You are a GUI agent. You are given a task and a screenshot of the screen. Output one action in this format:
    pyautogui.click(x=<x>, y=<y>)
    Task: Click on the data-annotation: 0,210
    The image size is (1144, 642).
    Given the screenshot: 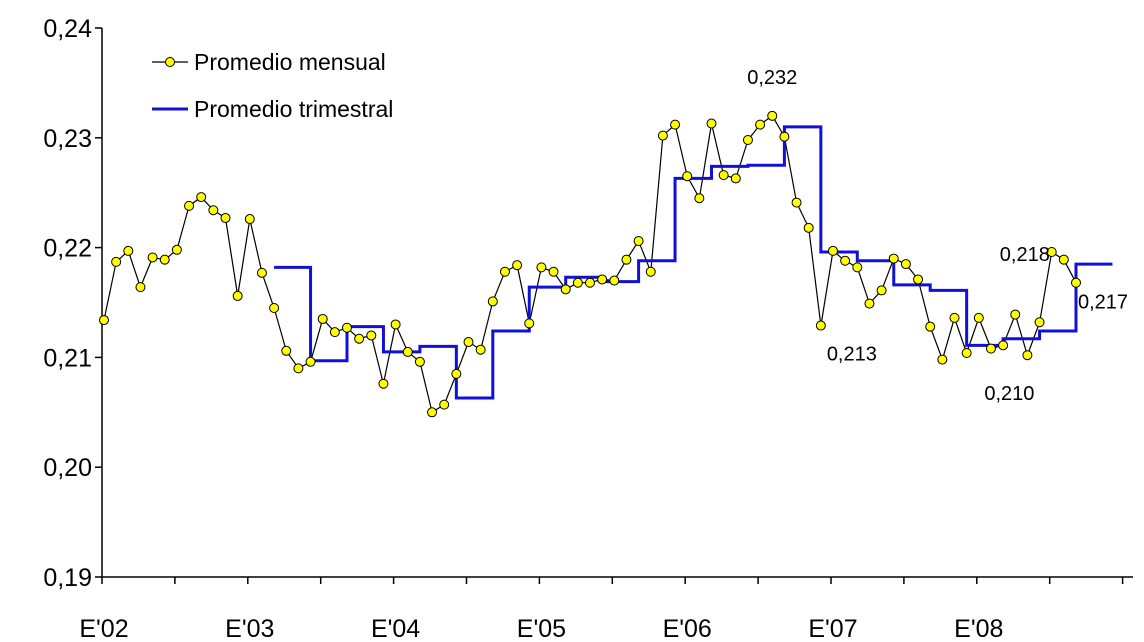 What is the action you would take?
    pyautogui.click(x=1009, y=394)
    